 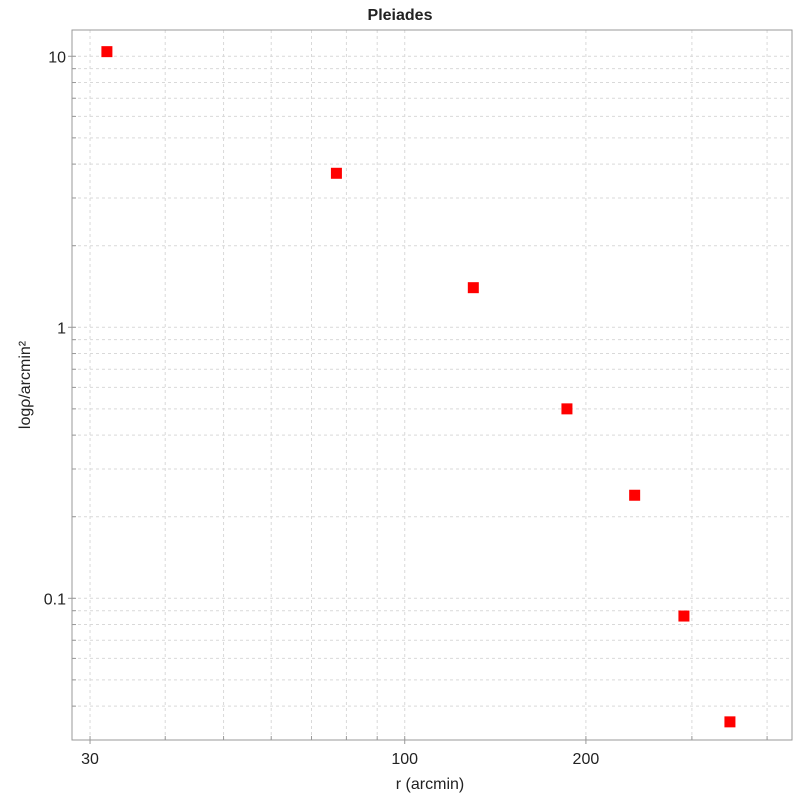 I want to click on y-tick-label: 10, so click(x=57, y=57).